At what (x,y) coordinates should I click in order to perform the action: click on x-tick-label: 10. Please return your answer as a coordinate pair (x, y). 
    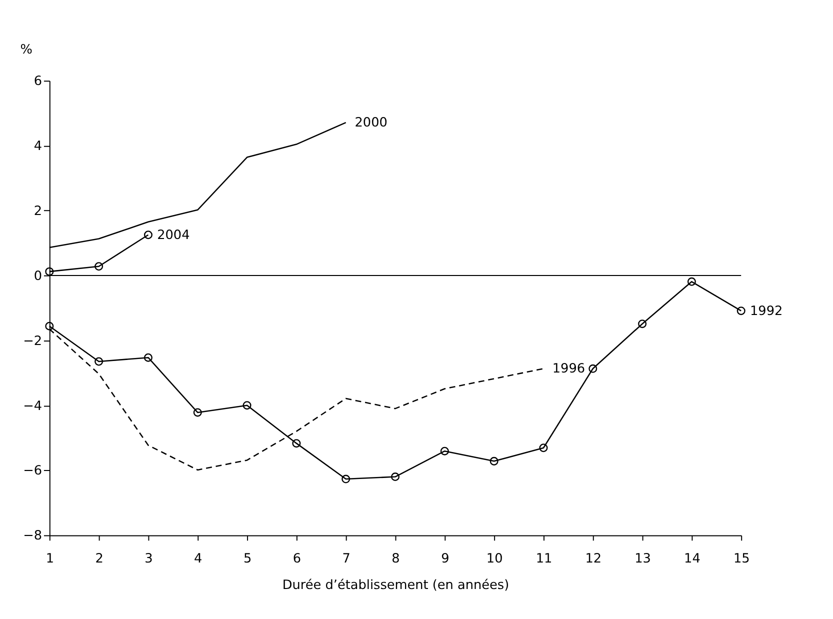
    Looking at the image, I should click on (494, 558).